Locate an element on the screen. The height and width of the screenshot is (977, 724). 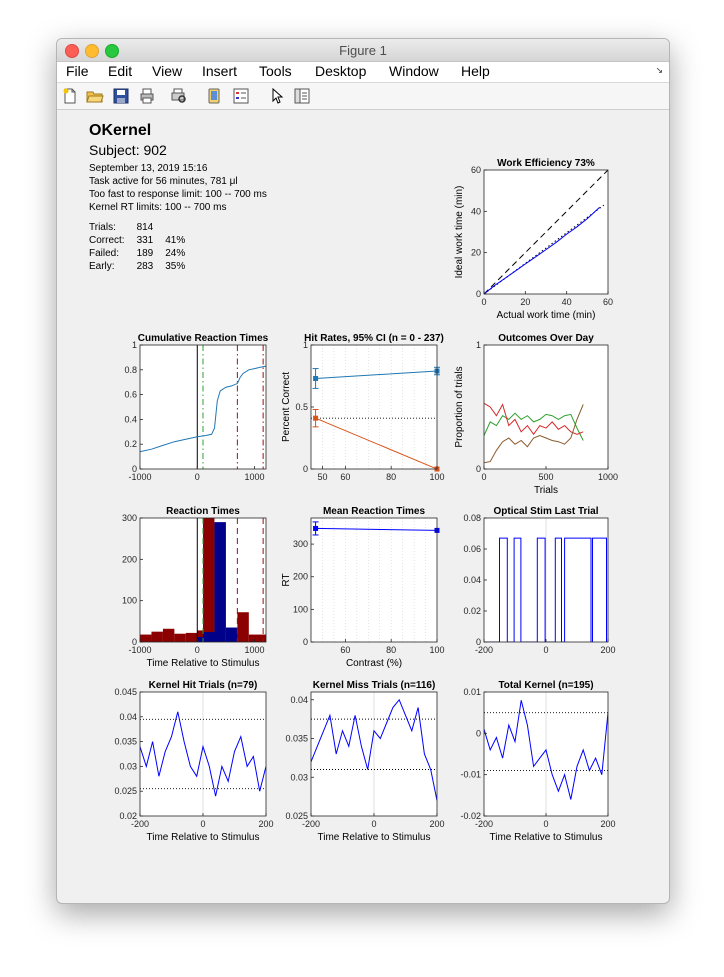
task-active-text: Task active for 56 minutes, 781 μl is located at coordinates (163, 181).